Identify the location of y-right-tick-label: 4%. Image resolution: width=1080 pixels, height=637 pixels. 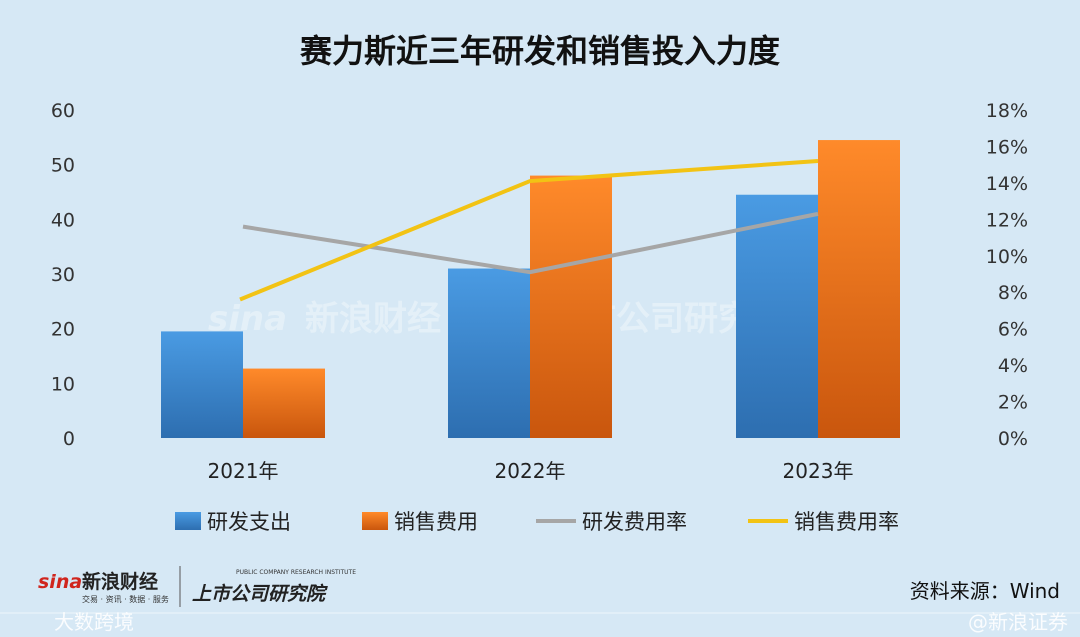
(1013, 366).